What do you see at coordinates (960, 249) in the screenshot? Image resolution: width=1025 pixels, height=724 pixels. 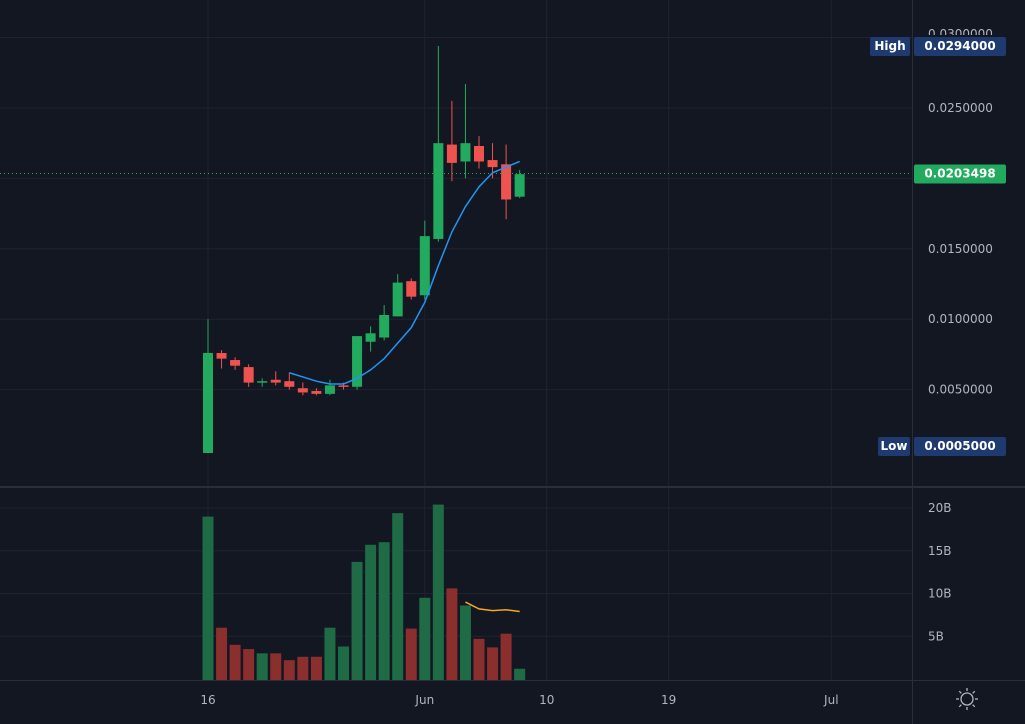 I see `price-tick-label: 0.0150000` at bounding box center [960, 249].